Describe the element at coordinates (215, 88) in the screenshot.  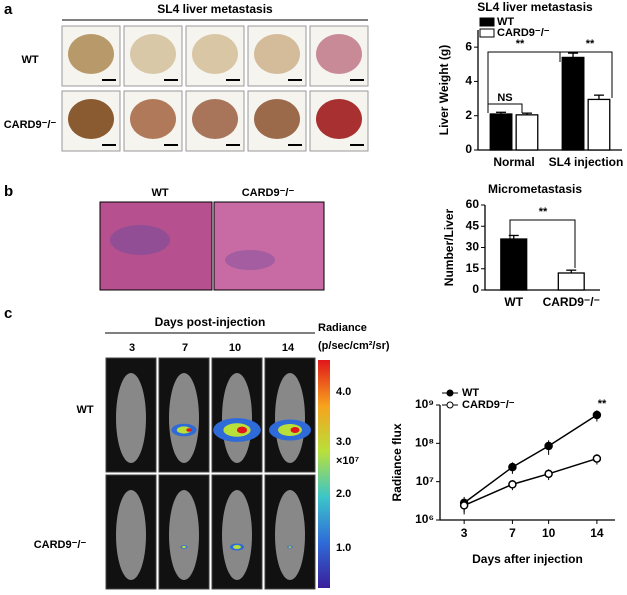
I see `liver-photos` at that location.